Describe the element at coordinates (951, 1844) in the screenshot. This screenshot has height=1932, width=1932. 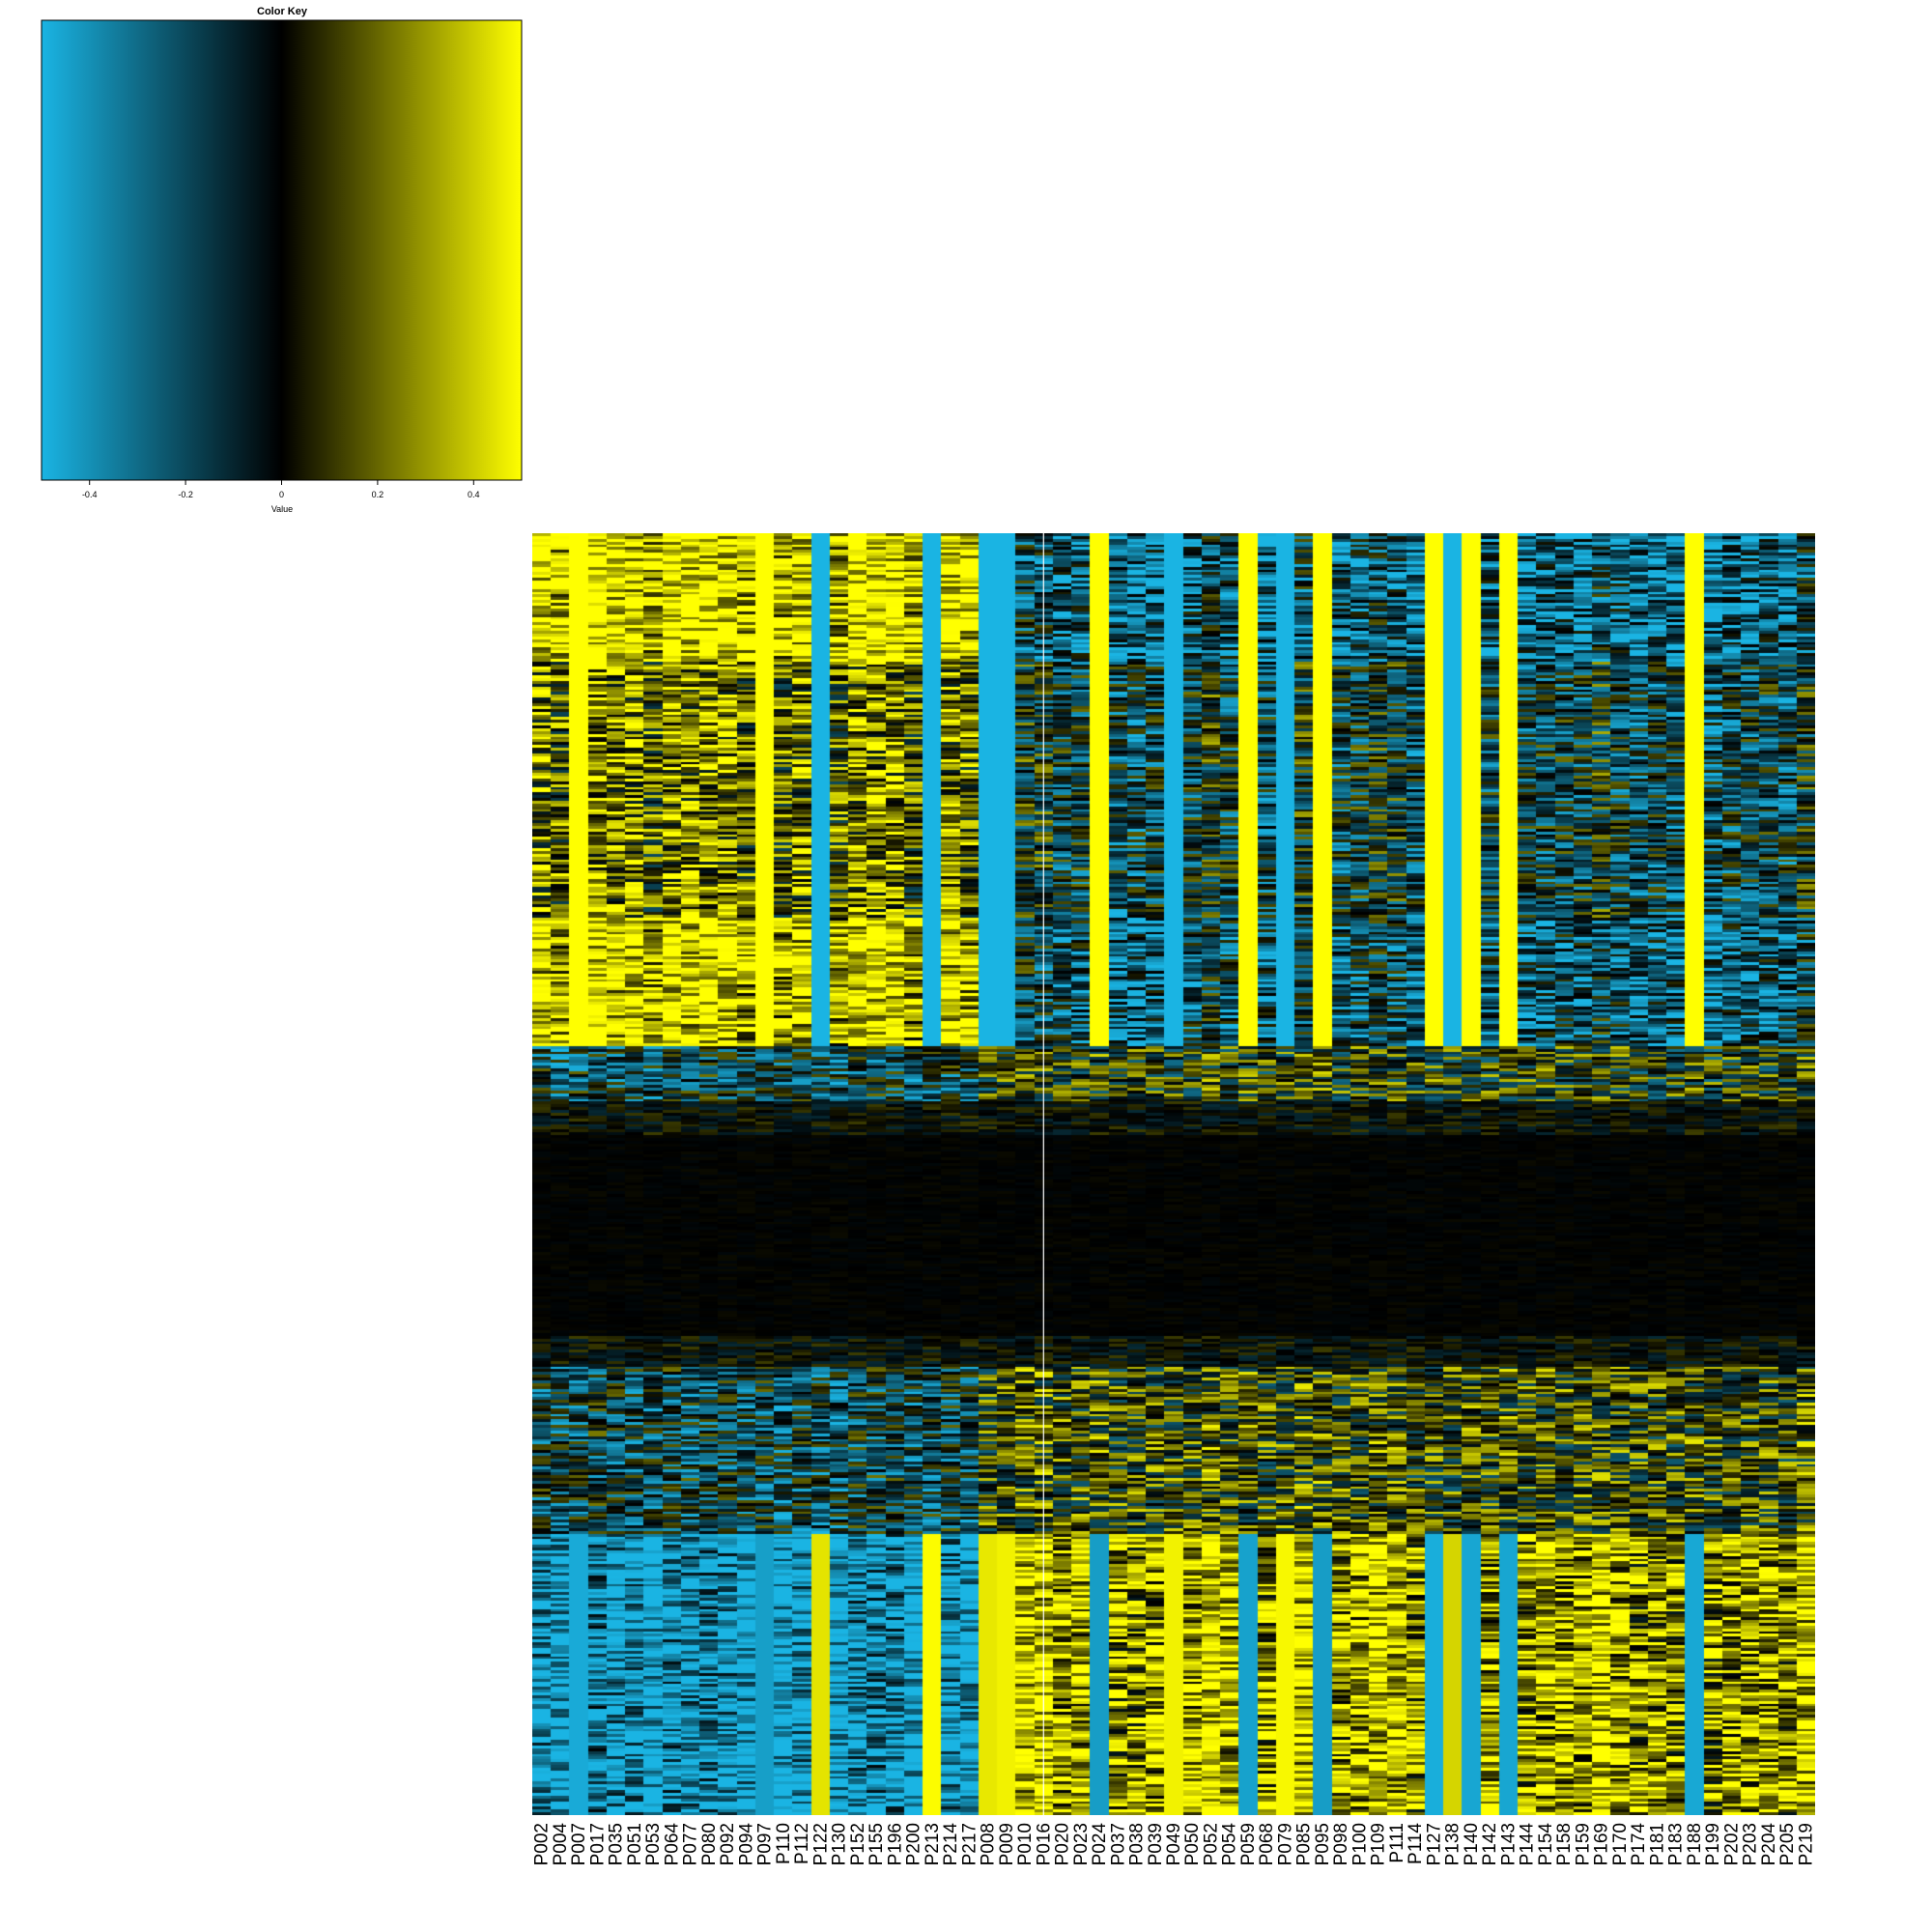
I see `column-label: P214` at that location.